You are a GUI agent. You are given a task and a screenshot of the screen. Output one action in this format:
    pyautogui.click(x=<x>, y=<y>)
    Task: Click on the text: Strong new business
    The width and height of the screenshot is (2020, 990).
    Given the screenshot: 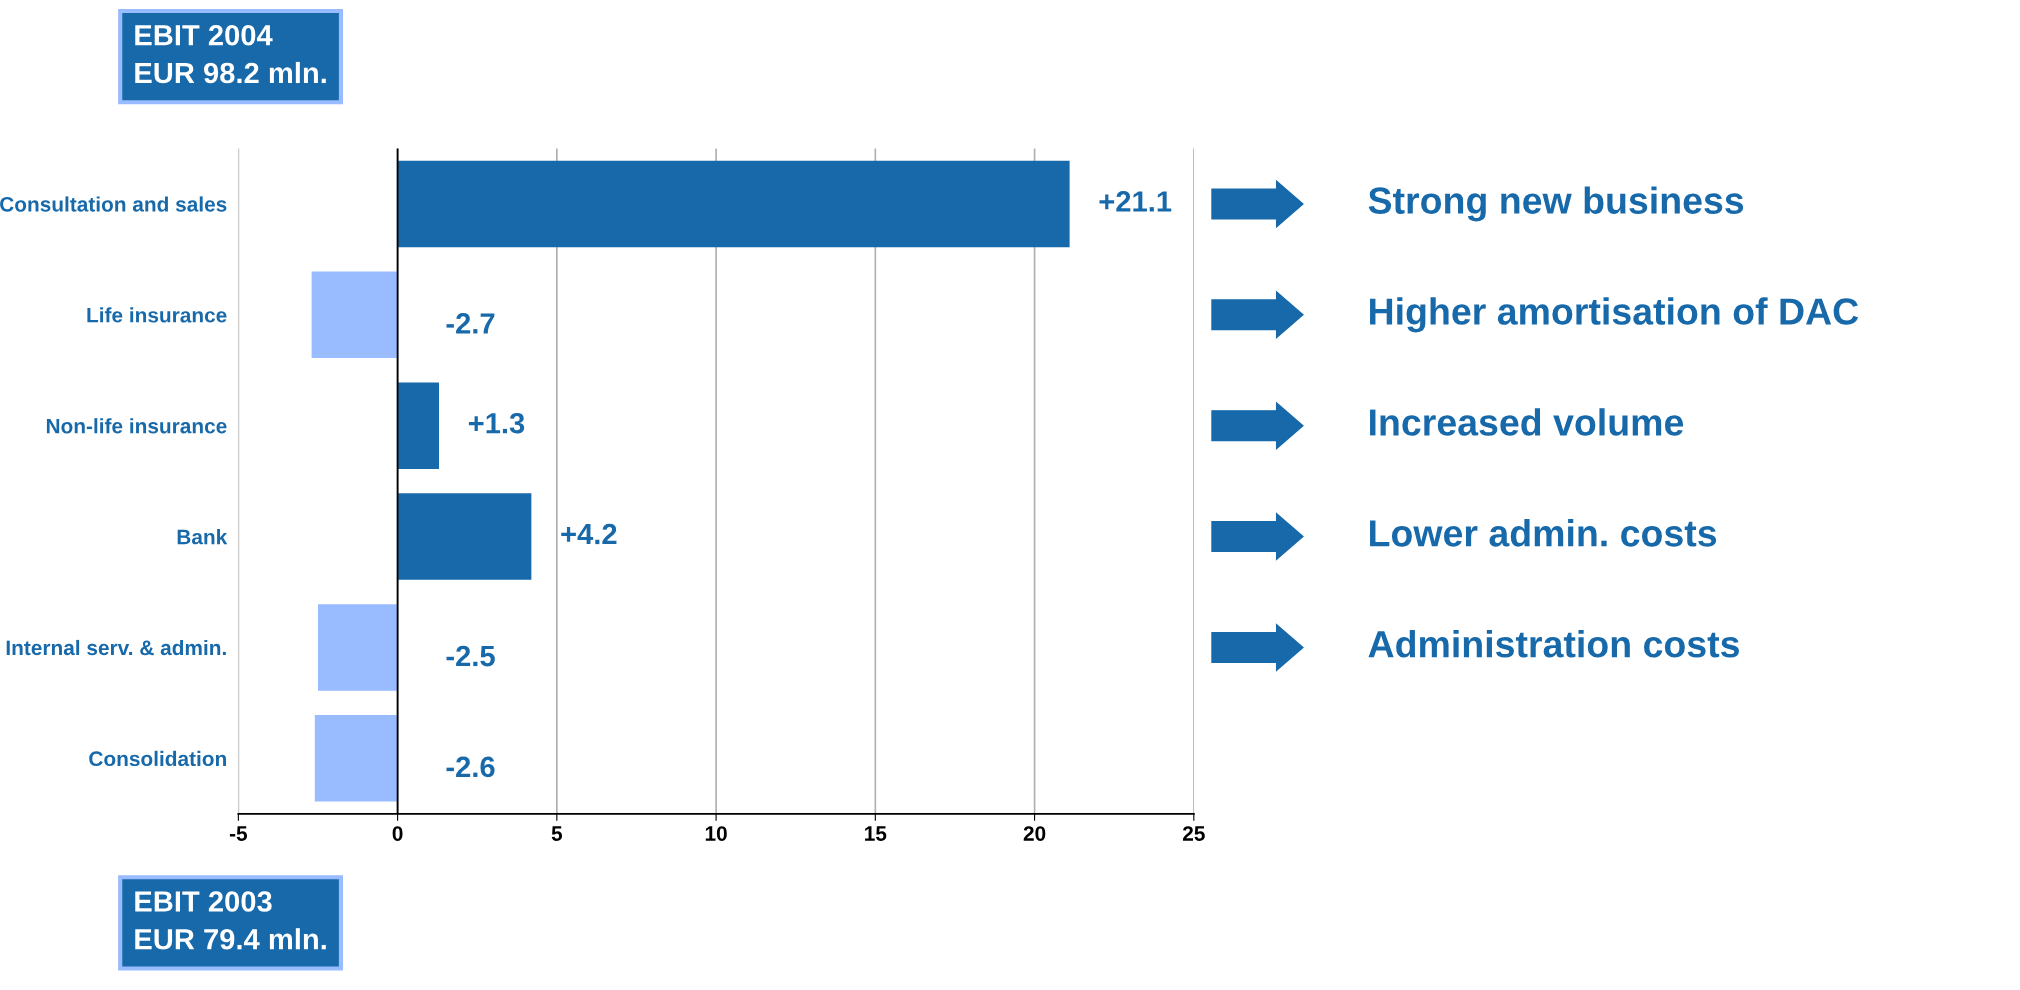 What is the action you would take?
    pyautogui.click(x=1556, y=204)
    